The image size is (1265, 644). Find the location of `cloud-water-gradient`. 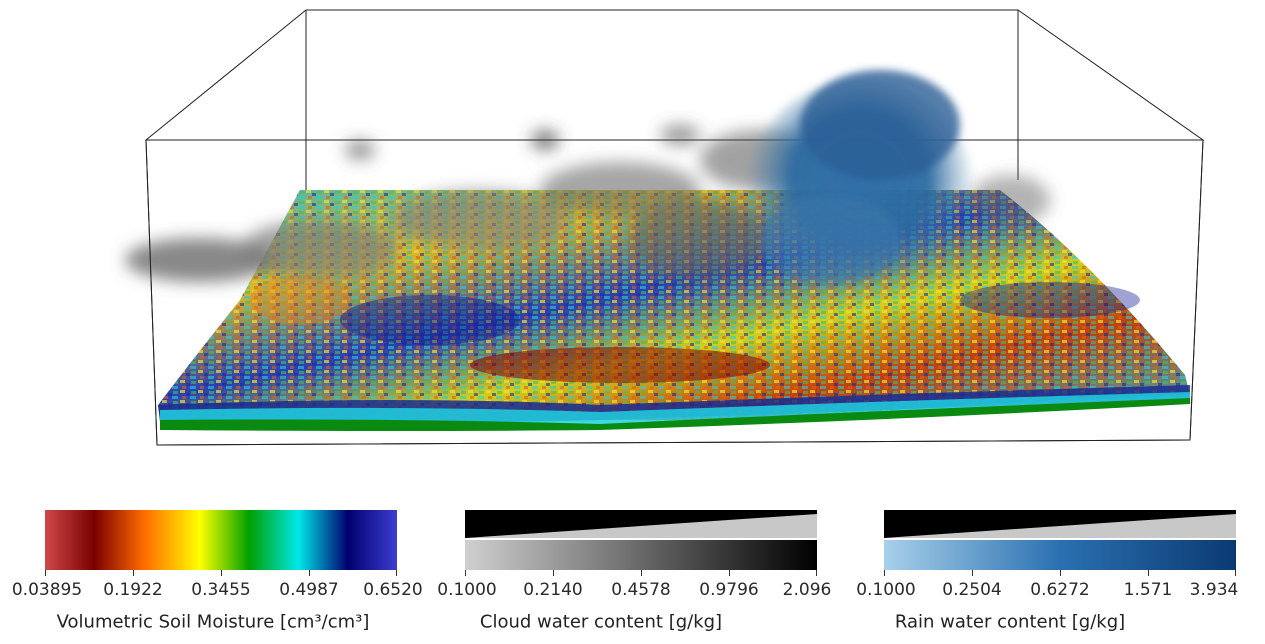

cloud-water-gradient is located at coordinates (641, 540).